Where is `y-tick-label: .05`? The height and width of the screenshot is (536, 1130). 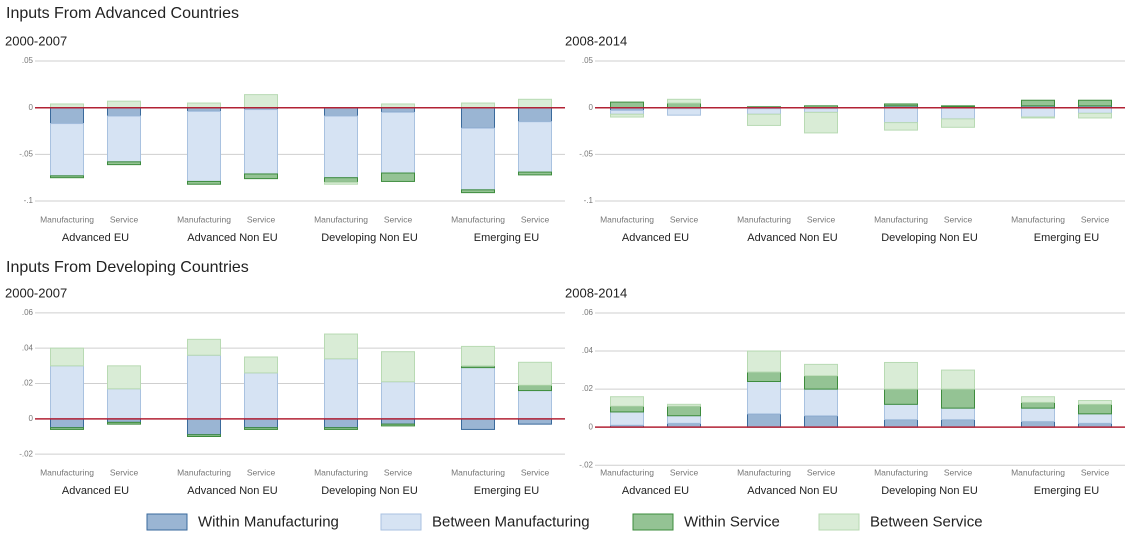 y-tick-label: .05 is located at coordinates (28, 60).